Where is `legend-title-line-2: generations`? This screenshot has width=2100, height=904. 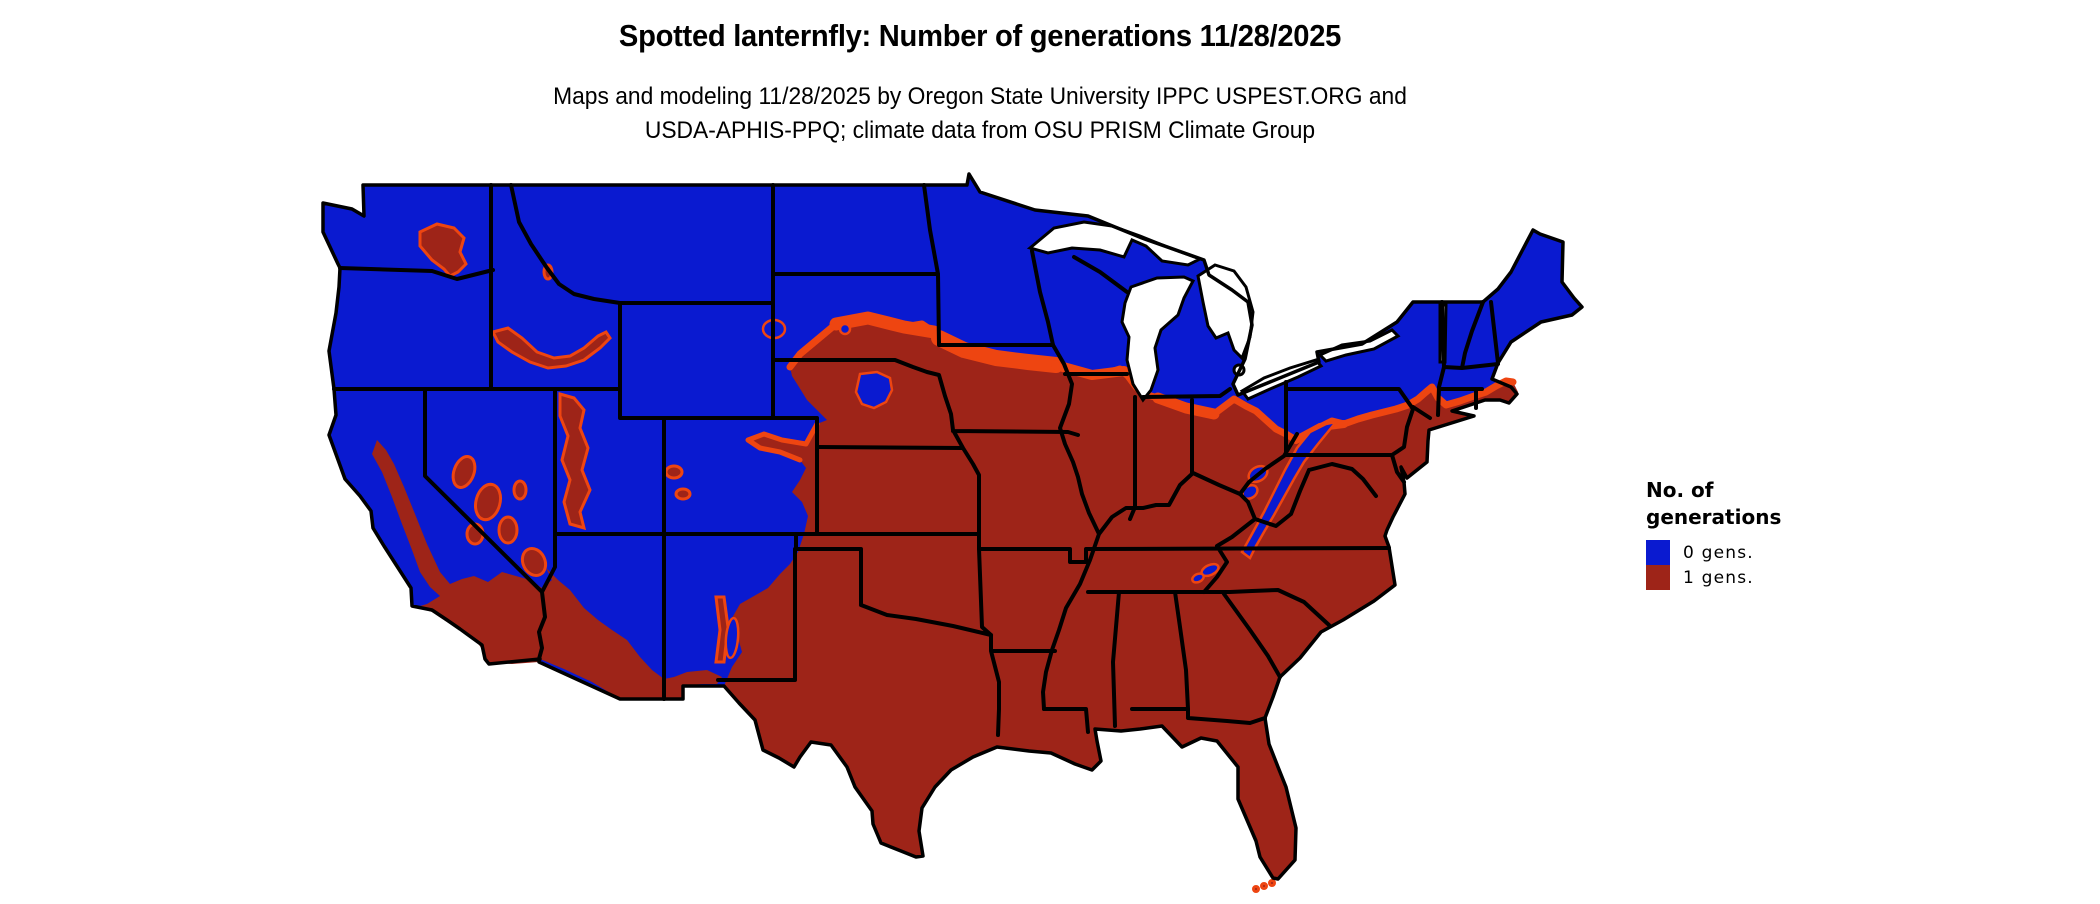 legend-title-line-2: generations is located at coordinates (1714, 517).